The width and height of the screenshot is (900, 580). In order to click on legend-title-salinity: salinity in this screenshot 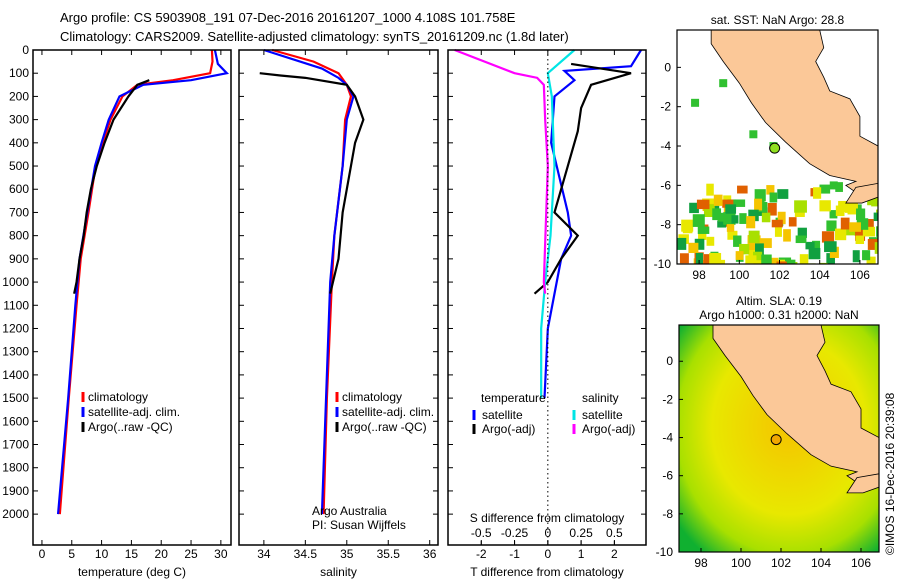, I will do `click(600, 398)`.